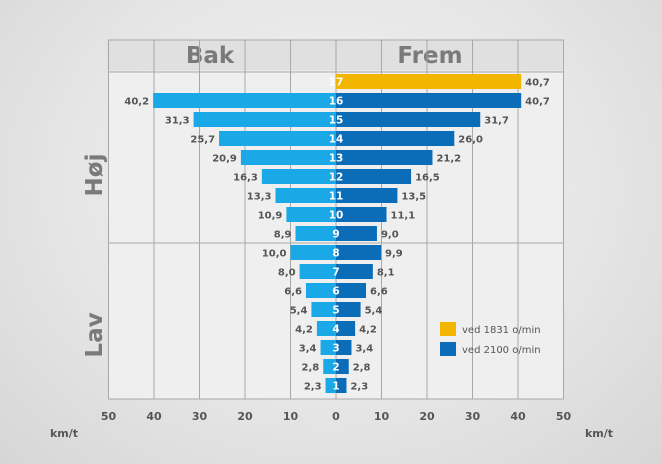 This screenshot has height=464, width=662. Describe the element at coordinates (224, 159) in the screenshot. I see `label-reverse-gear-13: 20,9` at that location.